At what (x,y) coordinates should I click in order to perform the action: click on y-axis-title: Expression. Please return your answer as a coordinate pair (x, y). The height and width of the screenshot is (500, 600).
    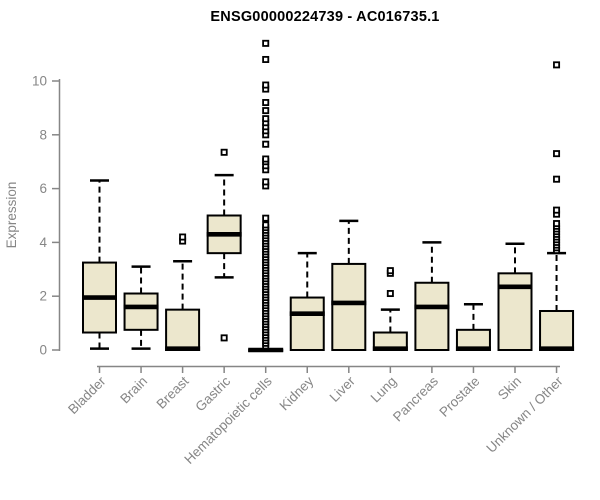
    Looking at the image, I should click on (11, 215).